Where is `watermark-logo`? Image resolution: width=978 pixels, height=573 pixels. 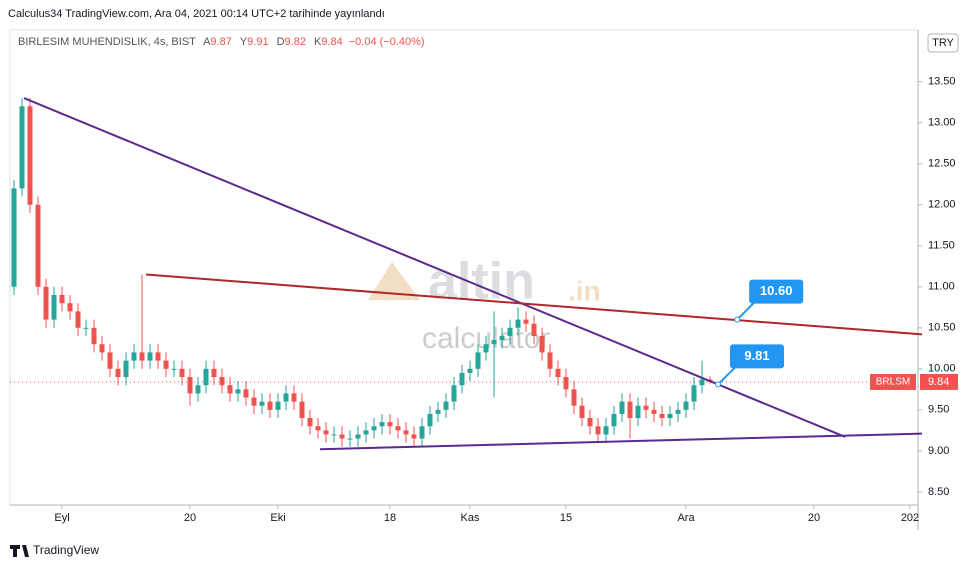
watermark-logo is located at coordinates (394, 281).